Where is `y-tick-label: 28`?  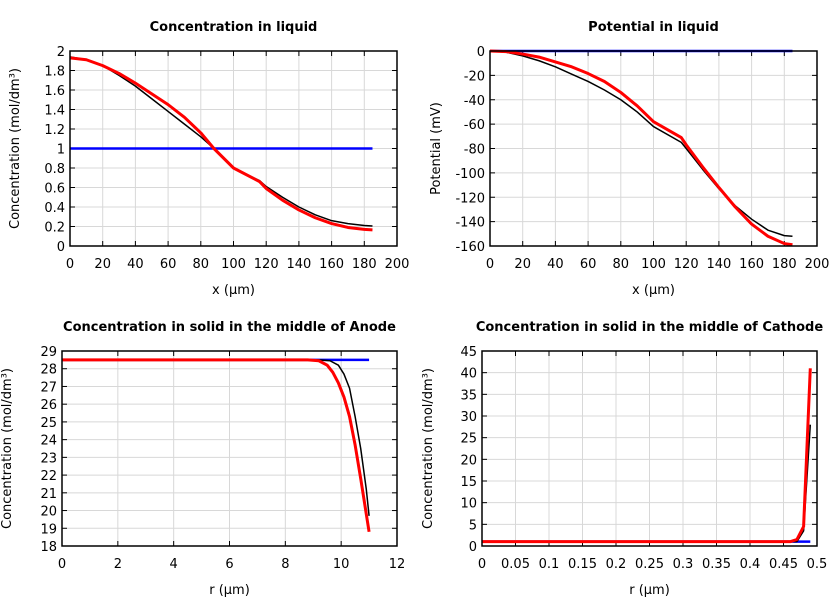 y-tick-label: 28 is located at coordinates (48, 370).